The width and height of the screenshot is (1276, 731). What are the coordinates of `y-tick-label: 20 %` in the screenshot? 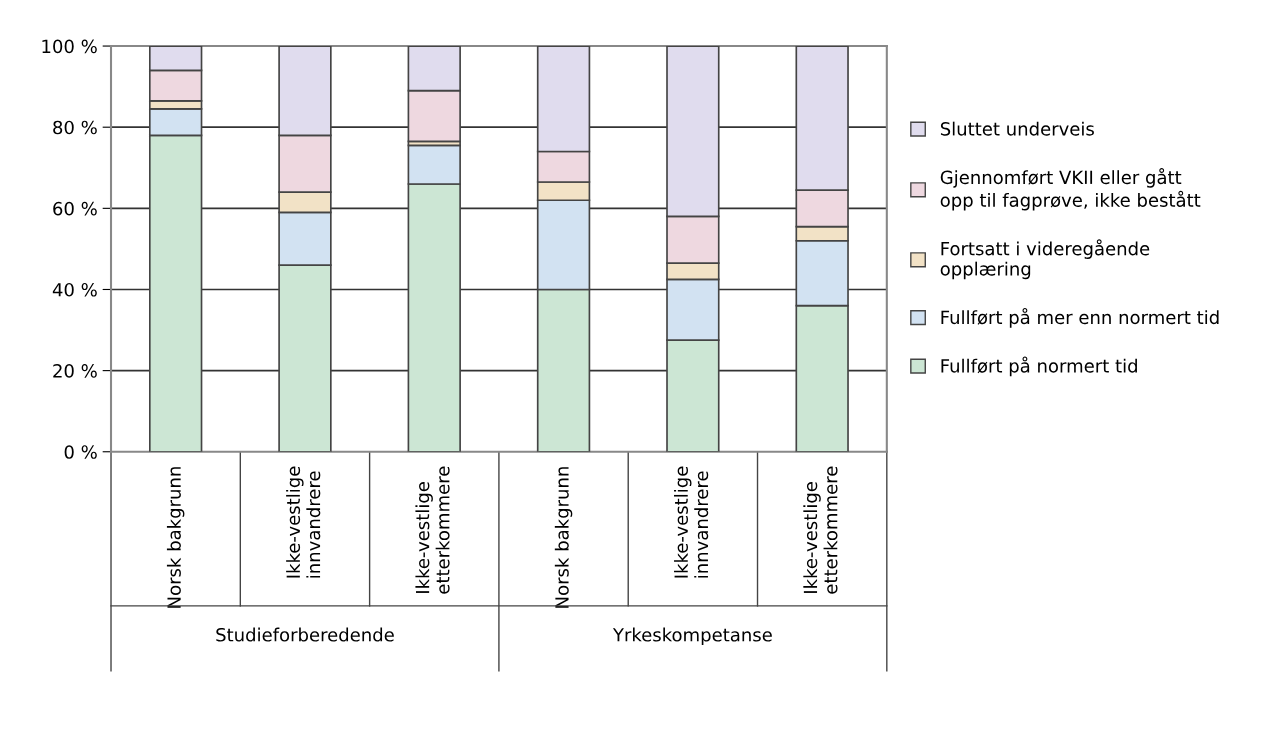 It's located at (75, 371).